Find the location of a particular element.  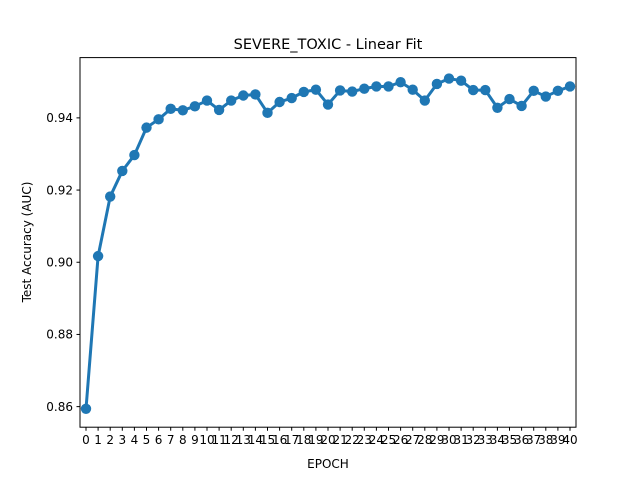

x-tick-label: 33 is located at coordinates (485, 440).